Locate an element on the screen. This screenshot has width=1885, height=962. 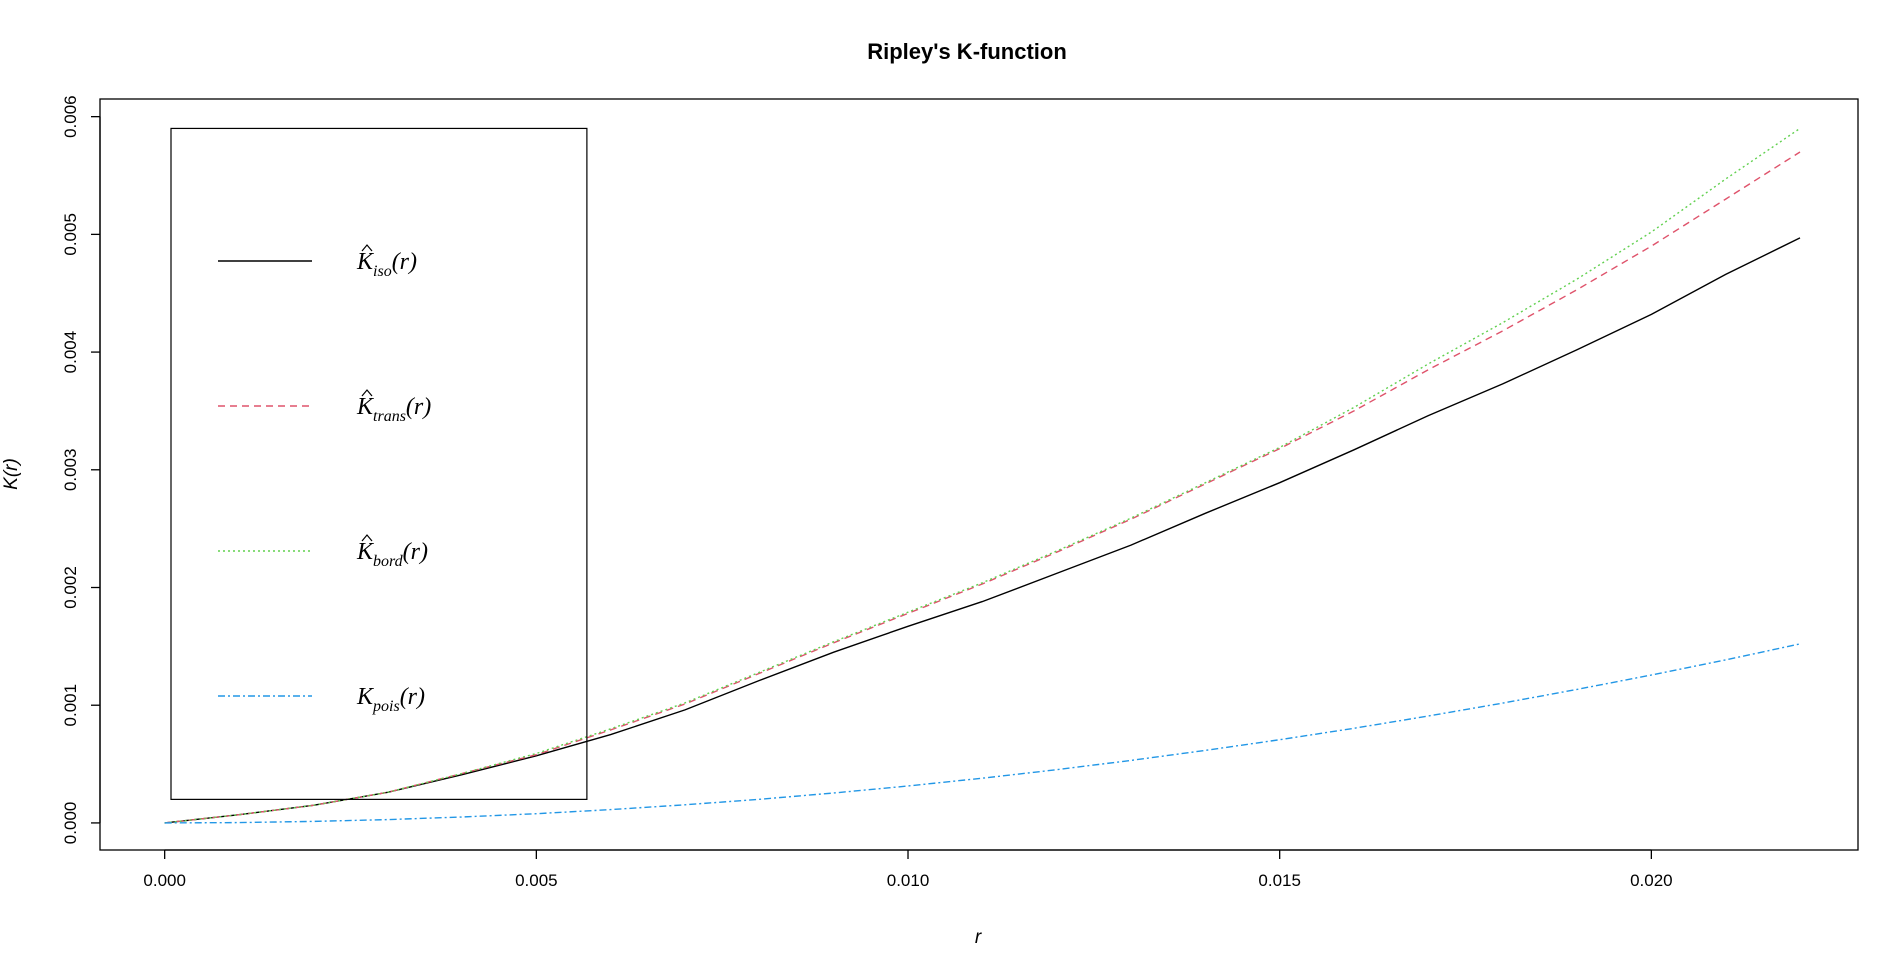
legend-label-trans: Ktrans(r) is located at coordinates (393, 409).